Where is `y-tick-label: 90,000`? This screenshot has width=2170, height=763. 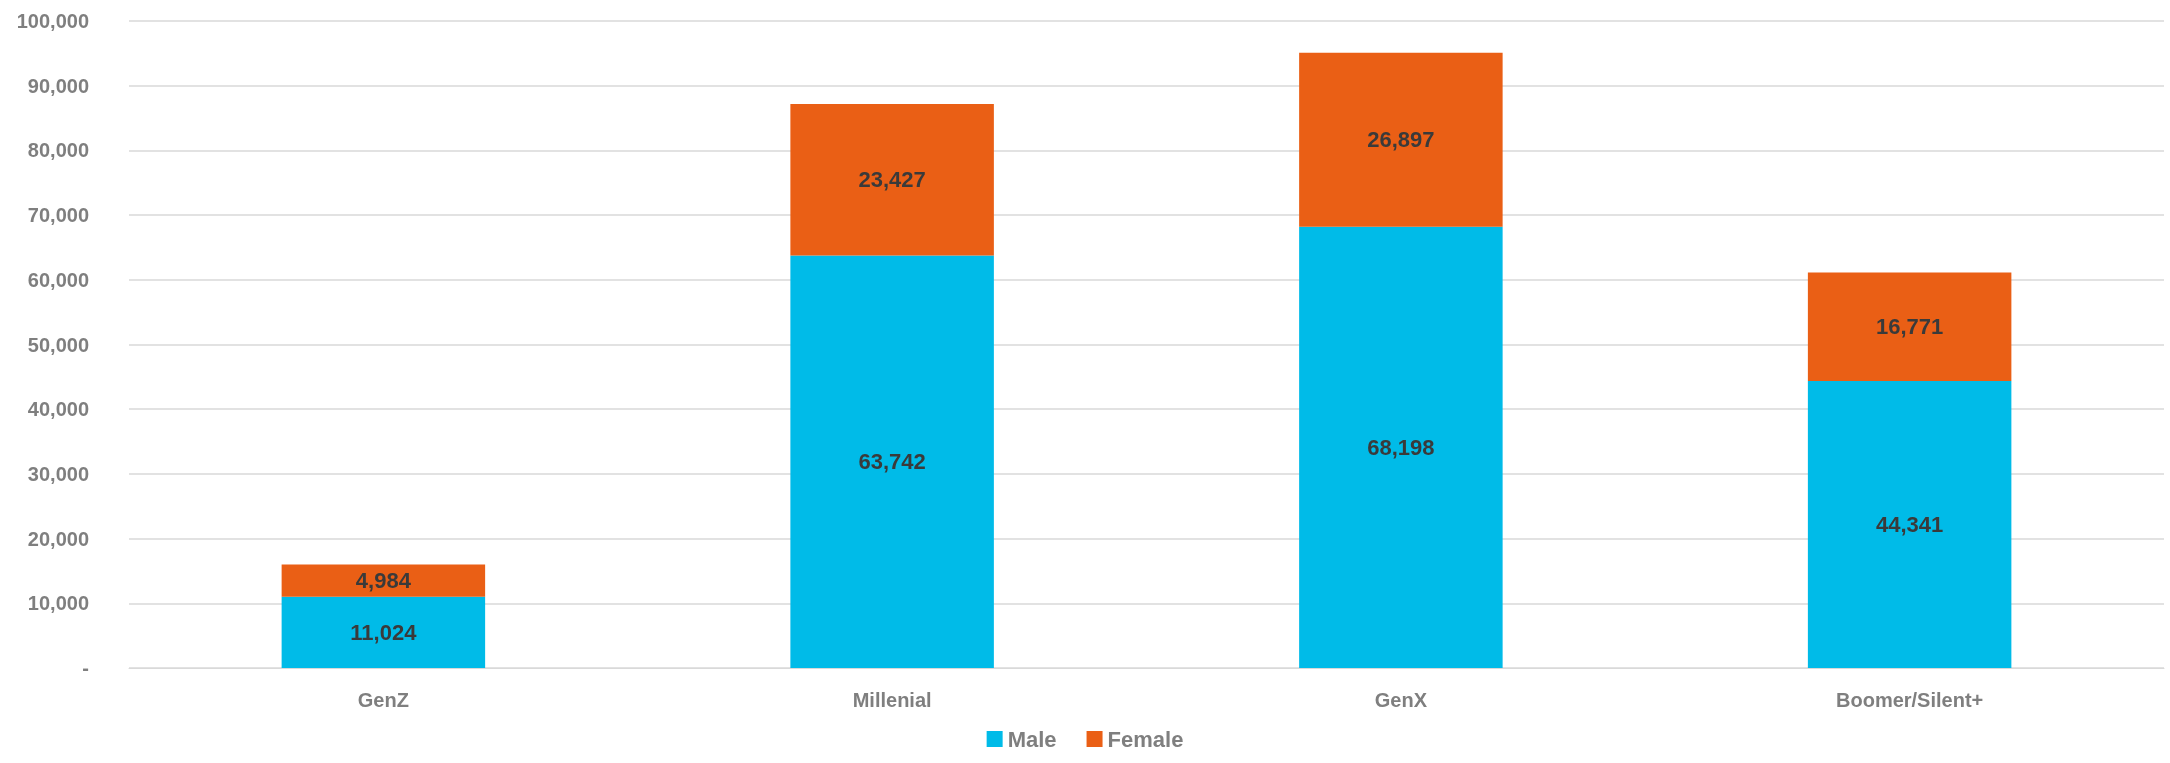 y-tick-label: 90,000 is located at coordinates (58, 85).